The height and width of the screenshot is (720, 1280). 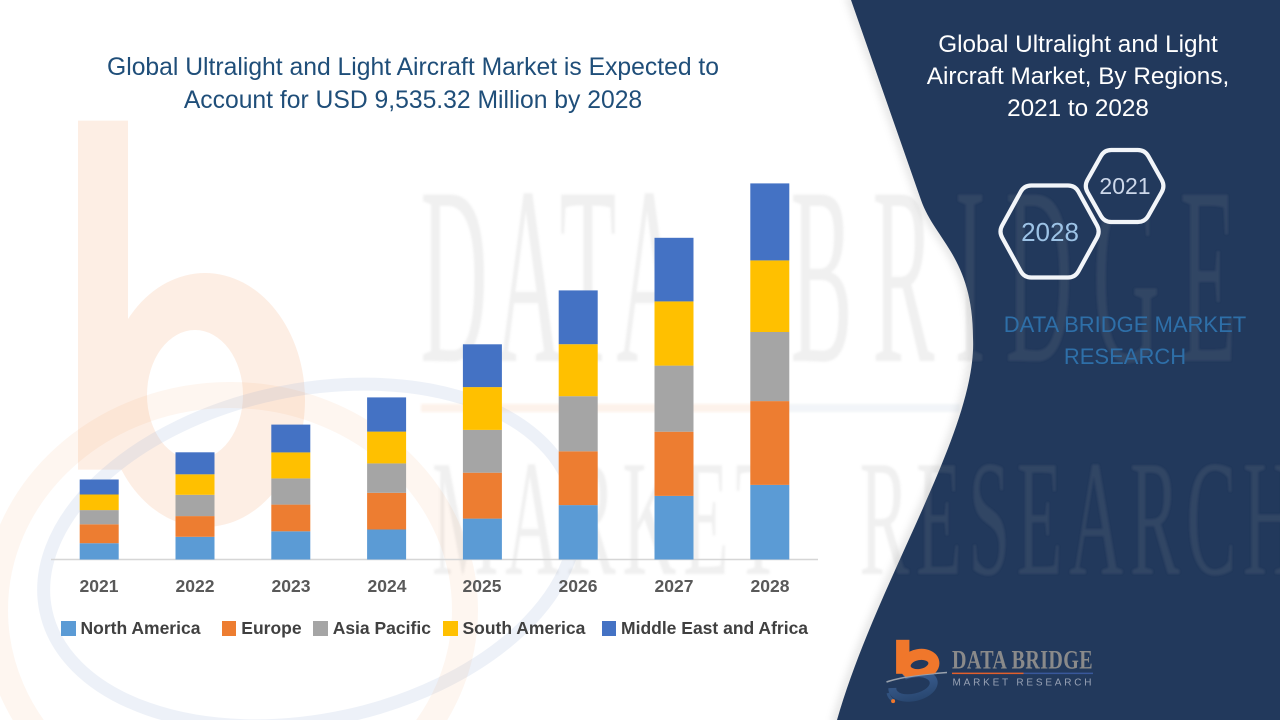 I want to click on svg-text: RESEARCH, so click(x=1070, y=518).